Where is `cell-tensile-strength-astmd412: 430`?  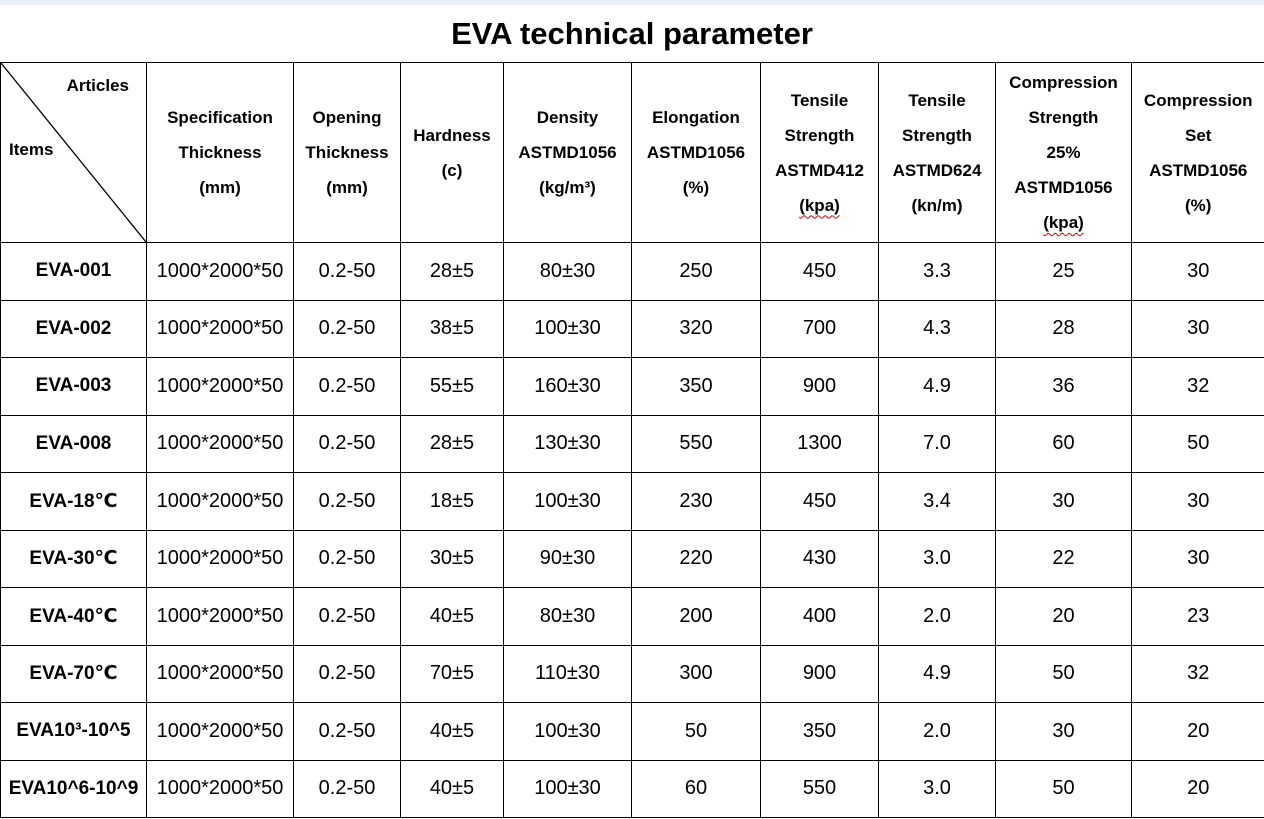
cell-tensile-strength-astmd412: 430 is located at coordinates (819, 558).